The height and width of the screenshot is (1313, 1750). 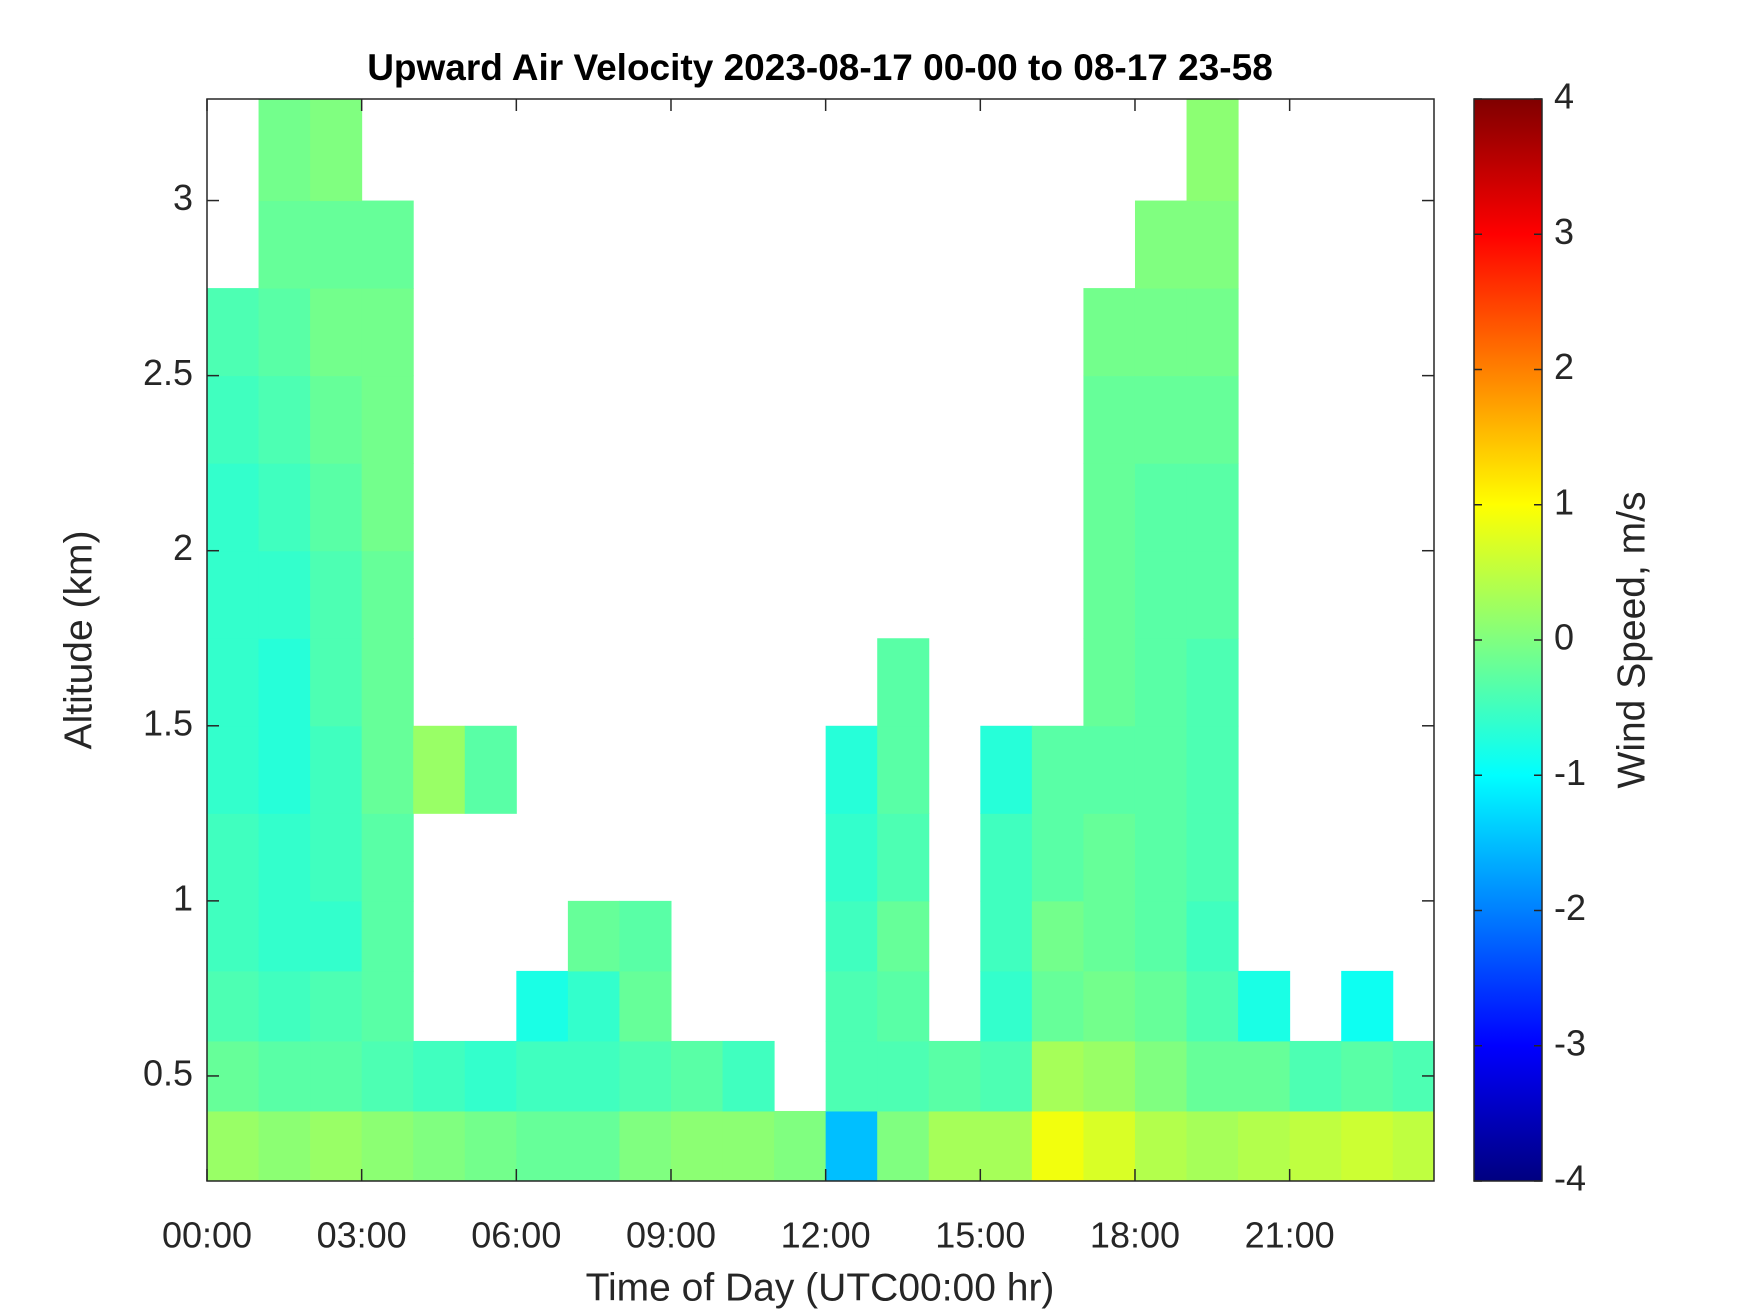 What do you see at coordinates (168, 722) in the screenshot?
I see `y-tick-label: 1.5` at bounding box center [168, 722].